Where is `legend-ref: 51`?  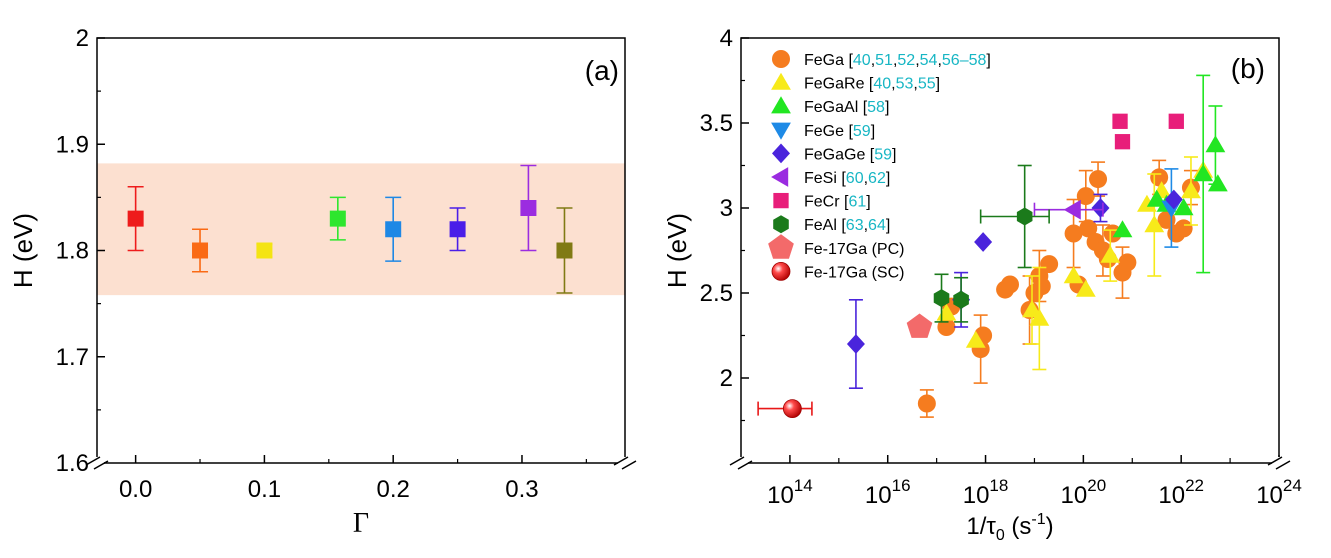
legend-ref: 51 is located at coordinates (884, 60).